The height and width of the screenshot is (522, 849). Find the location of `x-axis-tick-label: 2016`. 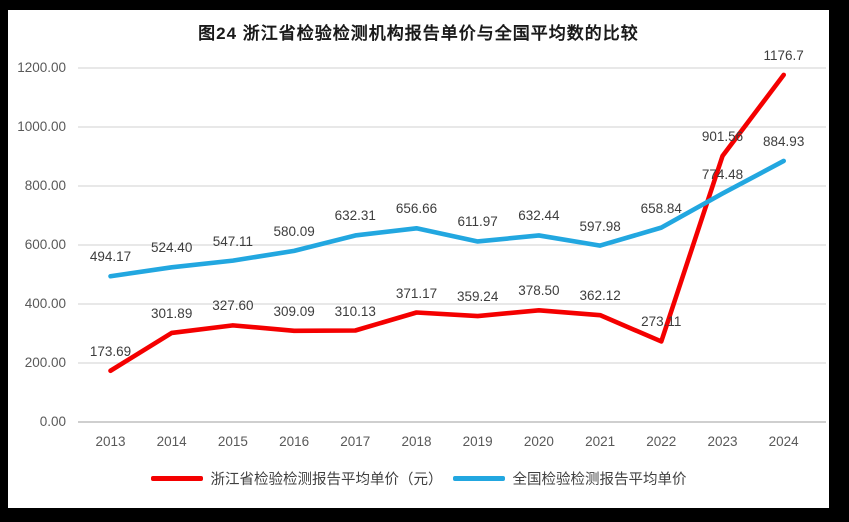

x-axis-tick-label: 2016 is located at coordinates (294, 441).